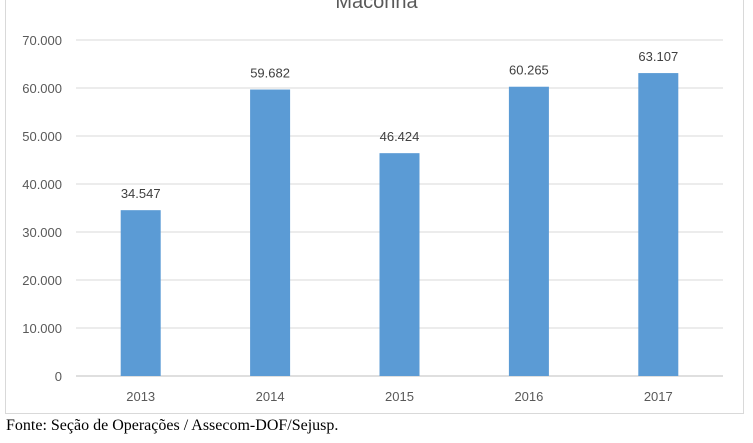  Describe the element at coordinates (42, 136) in the screenshot. I see `y-tick-label: 50.000` at that location.